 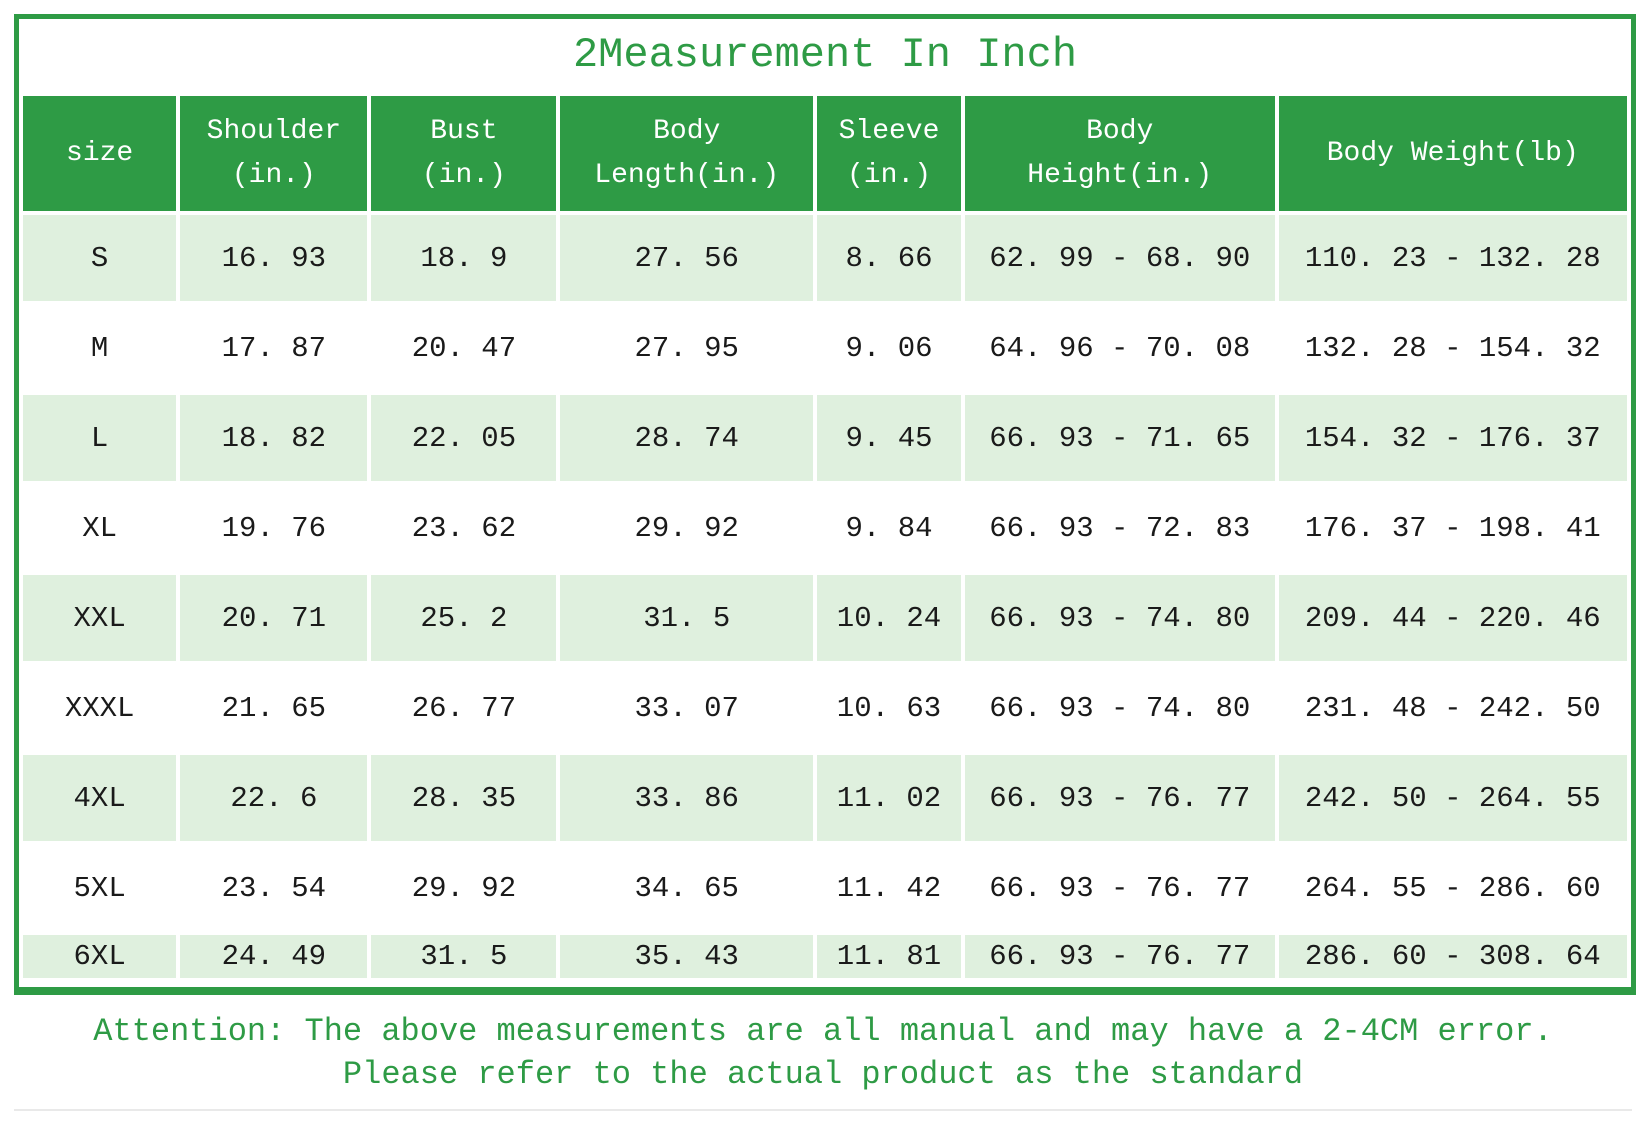 What do you see at coordinates (687, 798) in the screenshot?
I see `measurement-cell: 33. 86` at bounding box center [687, 798].